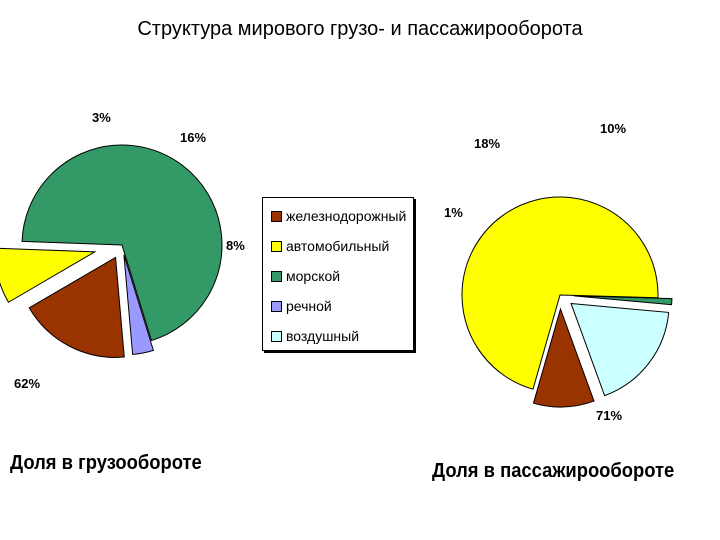 This screenshot has width=720, height=540. Describe the element at coordinates (453, 212) in the screenshot. I see `passenger-label-sea: 1%` at that location.